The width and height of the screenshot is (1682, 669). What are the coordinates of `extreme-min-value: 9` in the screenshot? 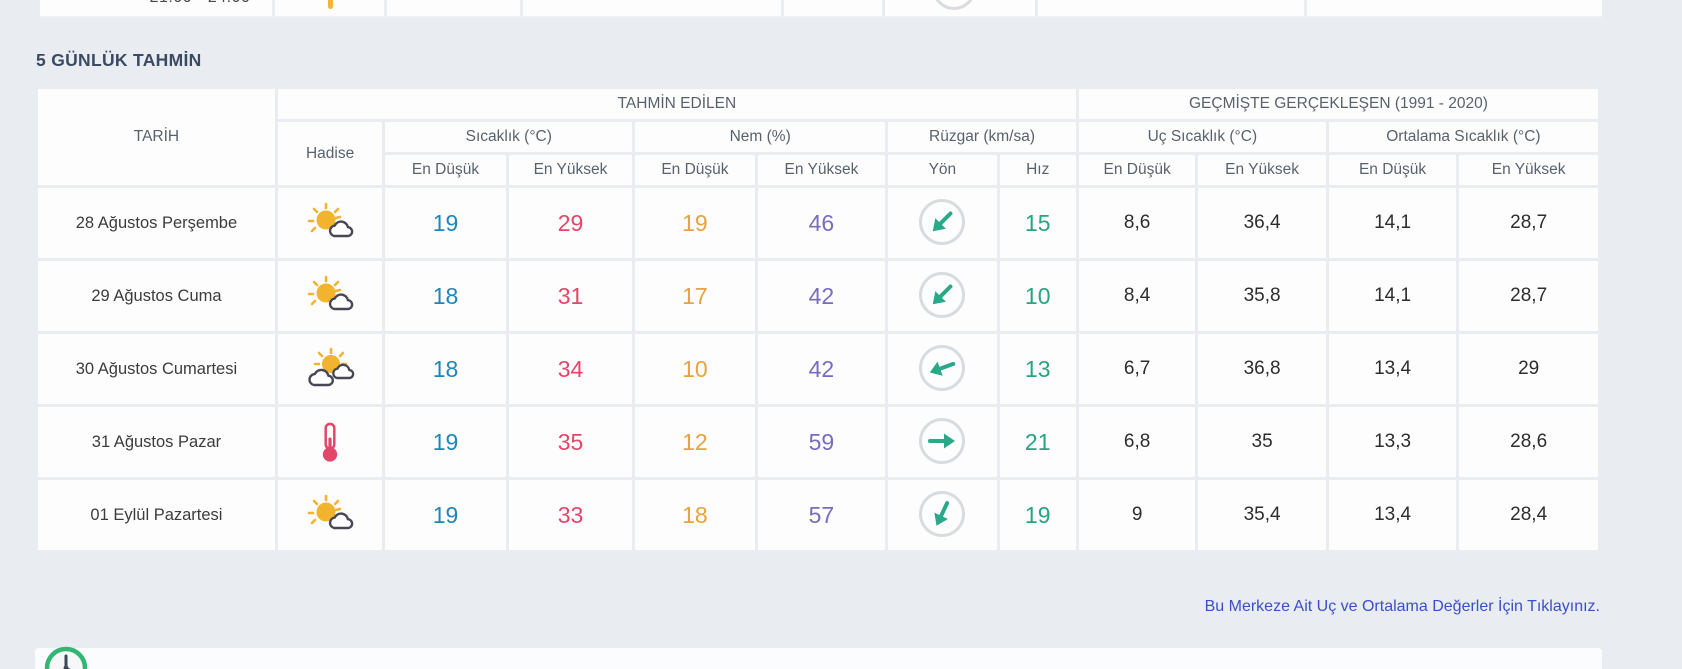 It's located at (1137, 515).